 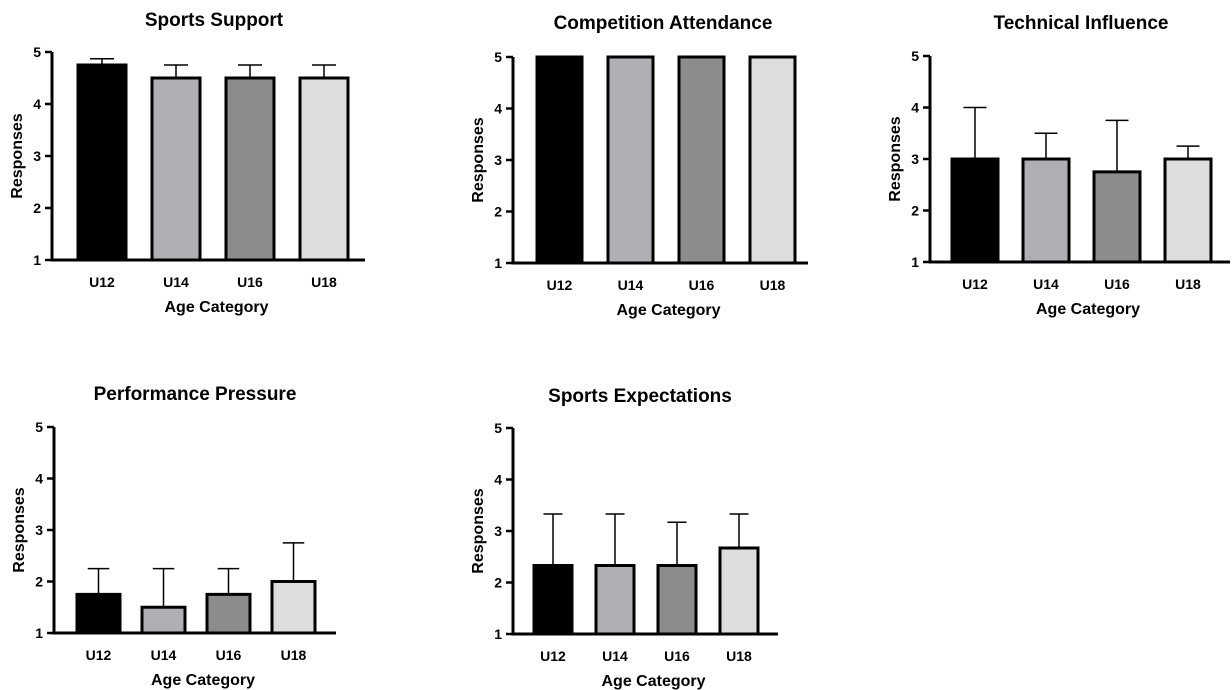 What do you see at coordinates (214, 20) in the screenshot?
I see `chart-title: Sports Support` at bounding box center [214, 20].